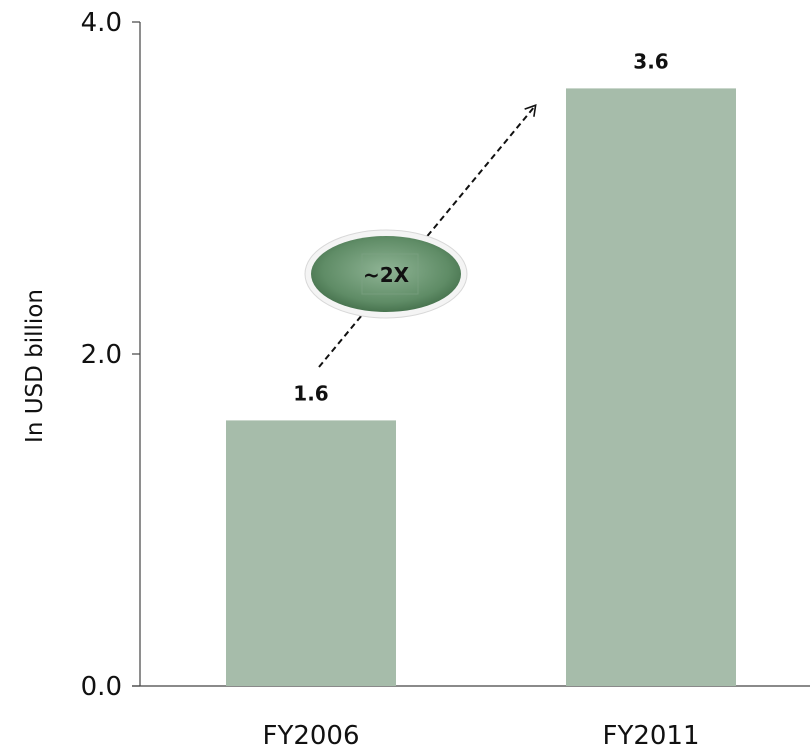 Image resolution: width=810 pixels, height=753 pixels. I want to click on y-axis-title: In USD billion, so click(35, 366).